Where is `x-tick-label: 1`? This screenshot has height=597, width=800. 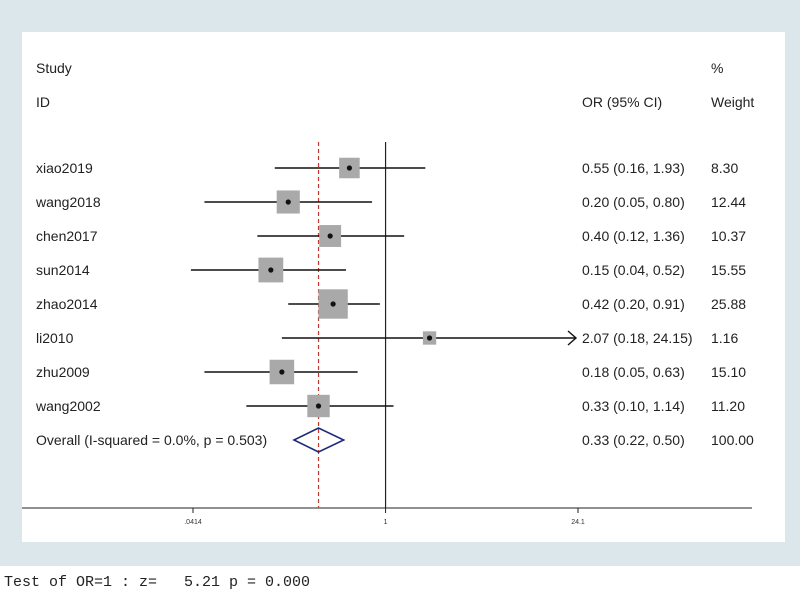
x-tick-label: 1 is located at coordinates (386, 522).